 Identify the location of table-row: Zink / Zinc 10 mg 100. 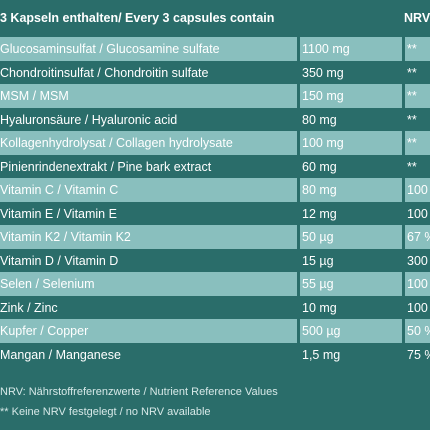
(215, 307).